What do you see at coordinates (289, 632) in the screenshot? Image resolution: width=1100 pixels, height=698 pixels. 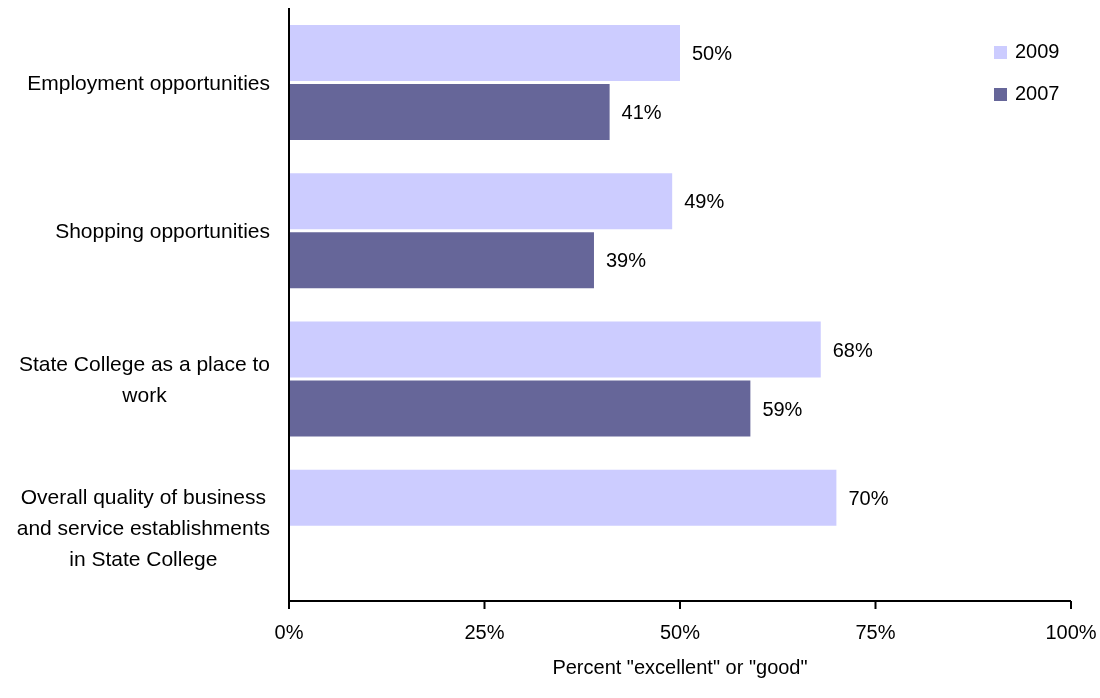 I see `x-tick-label: 0%` at bounding box center [289, 632].